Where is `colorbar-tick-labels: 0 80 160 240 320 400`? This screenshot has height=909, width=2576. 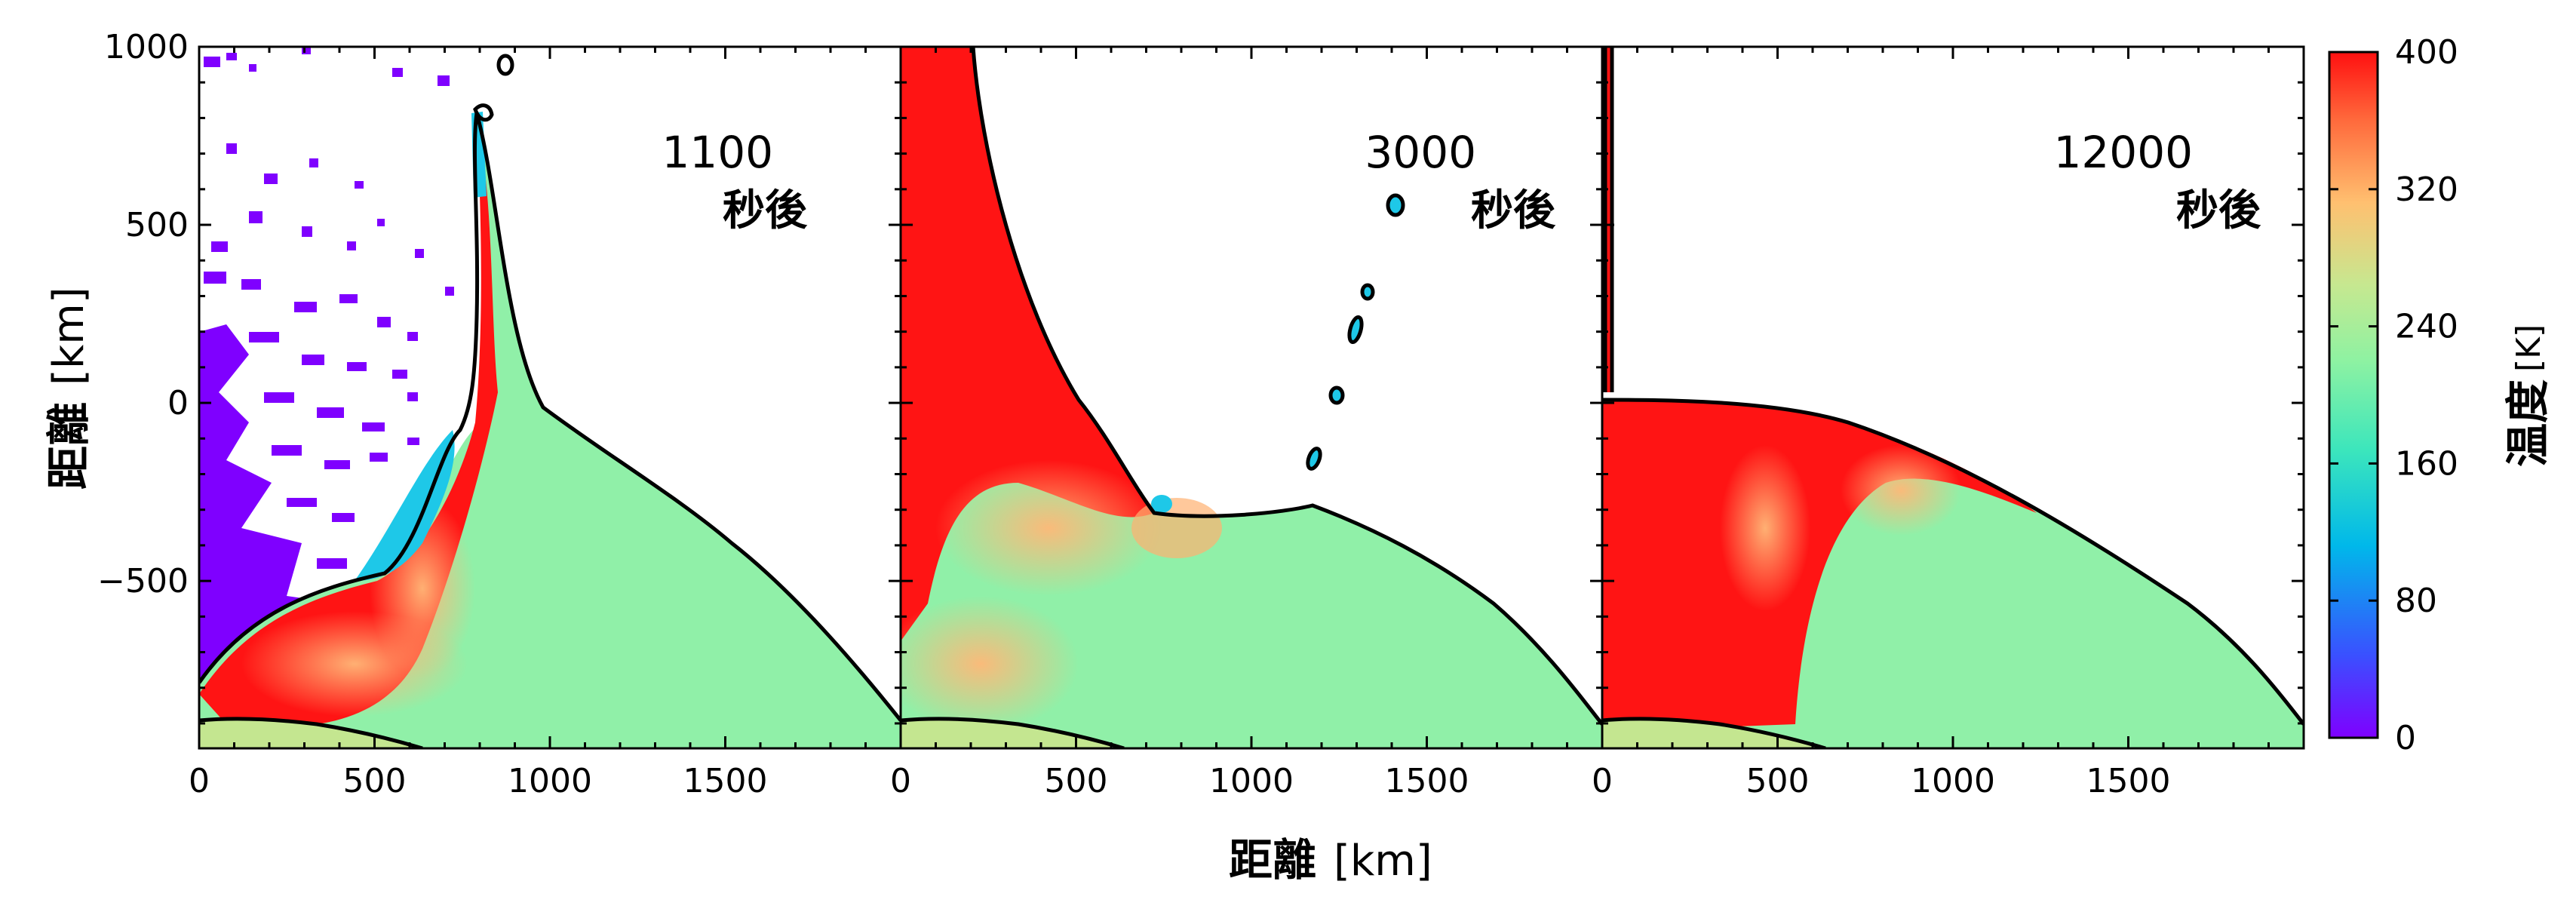 colorbar-tick-labels: 0 80 160 240 320 400 is located at coordinates (2426, 395).